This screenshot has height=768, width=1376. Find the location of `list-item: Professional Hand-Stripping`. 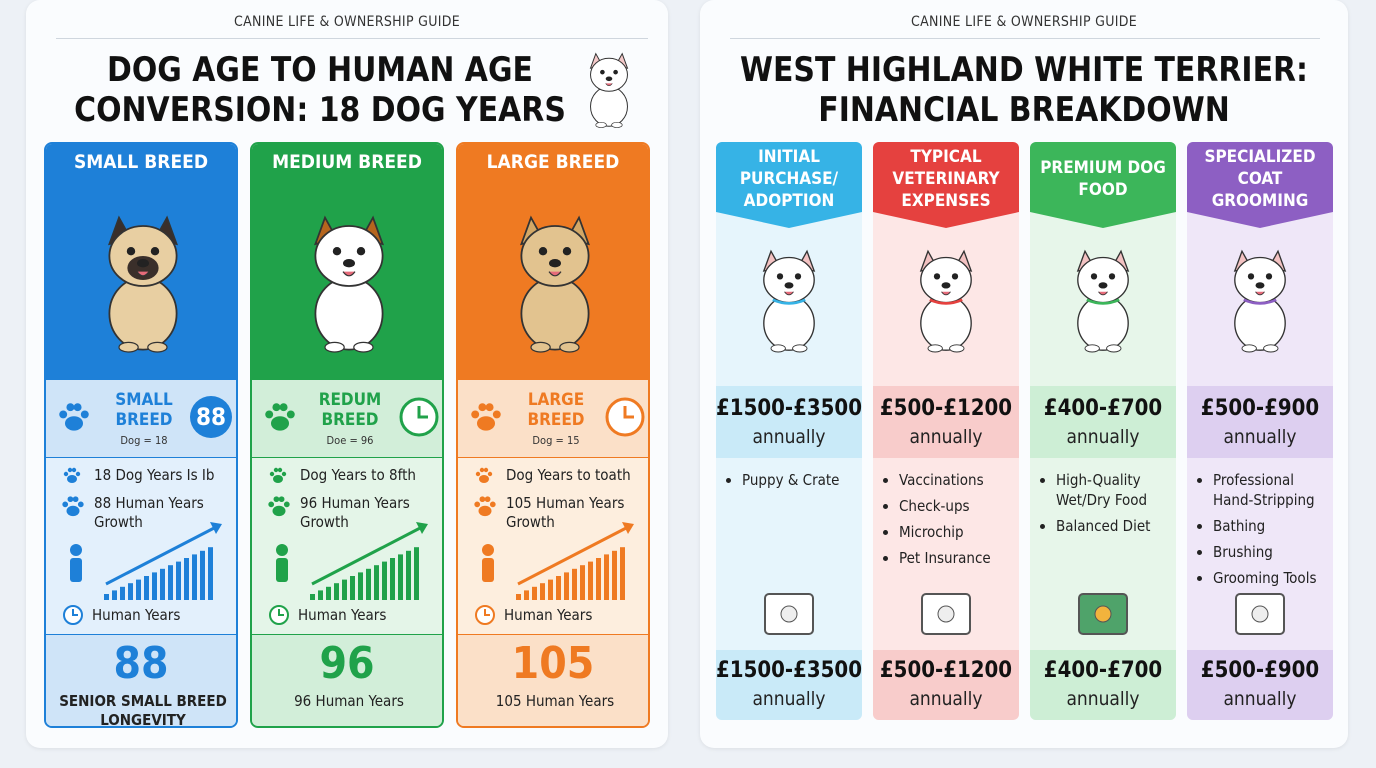

list-item: Professional Hand-Stripping is located at coordinates (1272, 490).